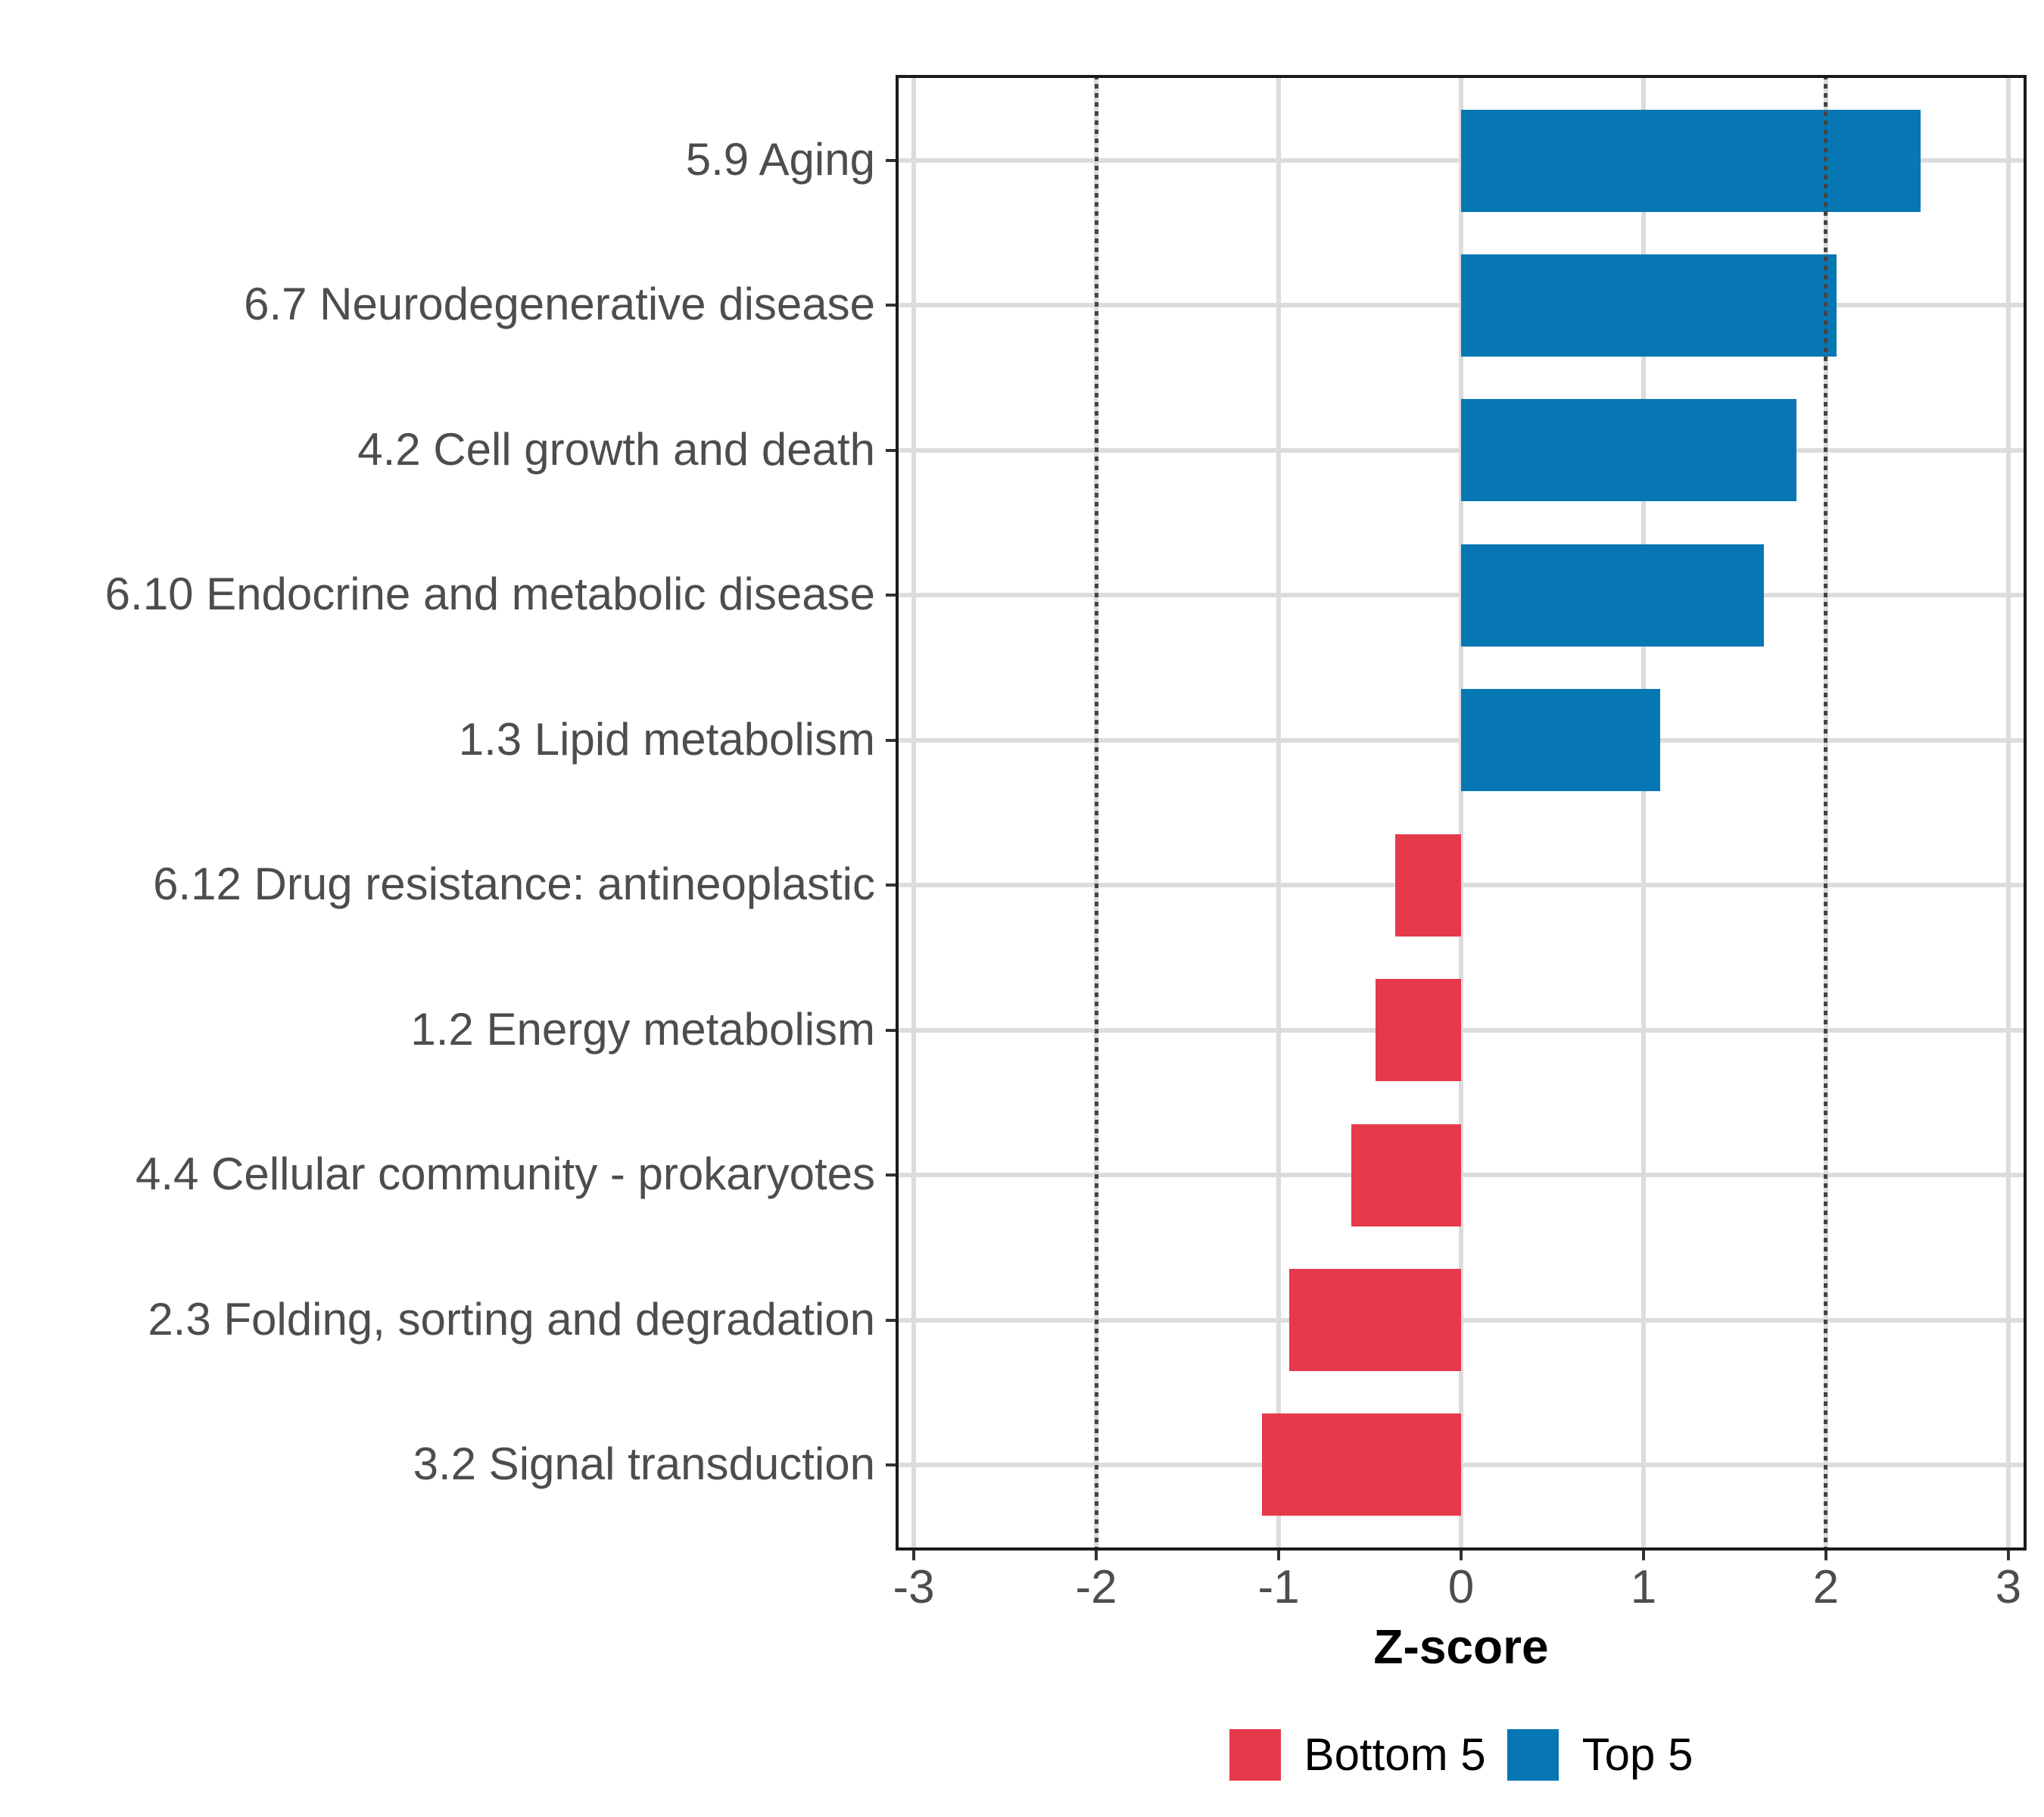  I want to click on y-category-label: 4.2 Cell growth and death, so click(616, 449).